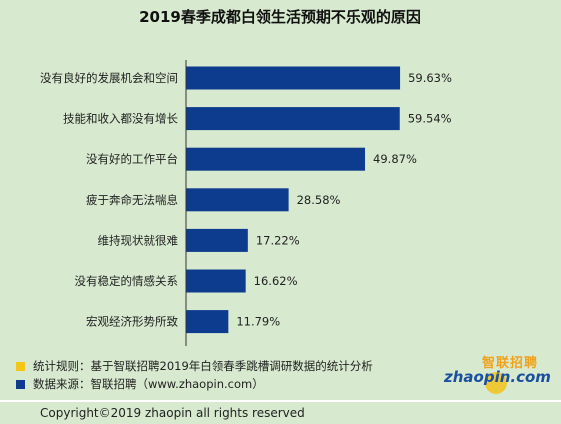 This screenshot has height=424, width=561. Describe the element at coordinates (203, 366) in the screenshot. I see `statistics-rule-text: 统计规则：基于智联招聘2019年白领春季跳槽调研数据的统计分析` at that location.